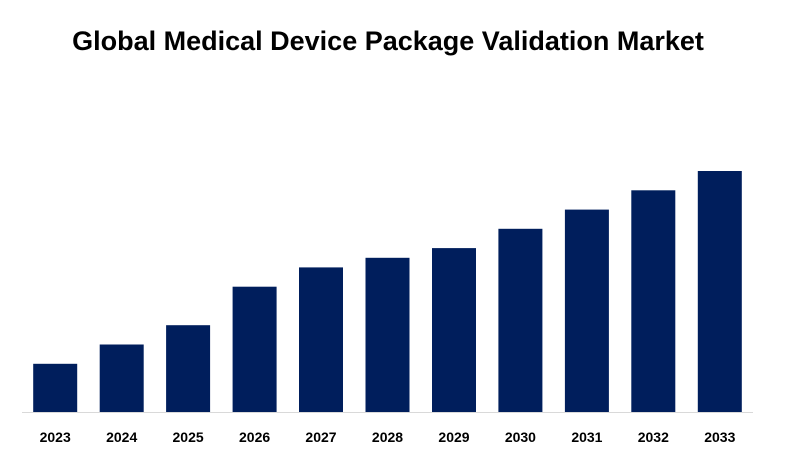  Describe the element at coordinates (586, 310) in the screenshot. I see `bar-2031` at that location.